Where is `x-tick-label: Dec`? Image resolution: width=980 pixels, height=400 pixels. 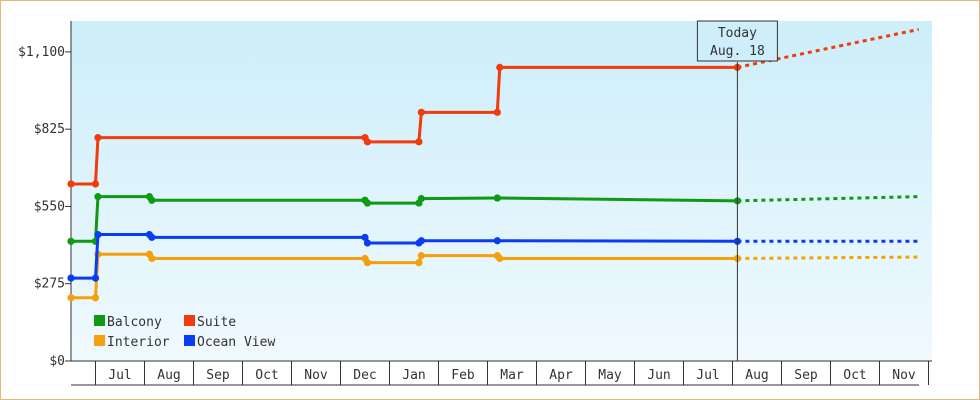 x-tick-label: Dec is located at coordinates (364, 375).